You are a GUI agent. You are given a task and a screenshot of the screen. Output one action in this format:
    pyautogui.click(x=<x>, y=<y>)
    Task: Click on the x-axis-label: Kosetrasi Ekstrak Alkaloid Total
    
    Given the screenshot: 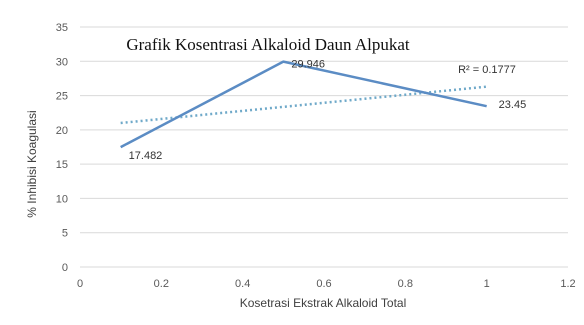 What is the action you would take?
    pyautogui.click(x=323, y=303)
    